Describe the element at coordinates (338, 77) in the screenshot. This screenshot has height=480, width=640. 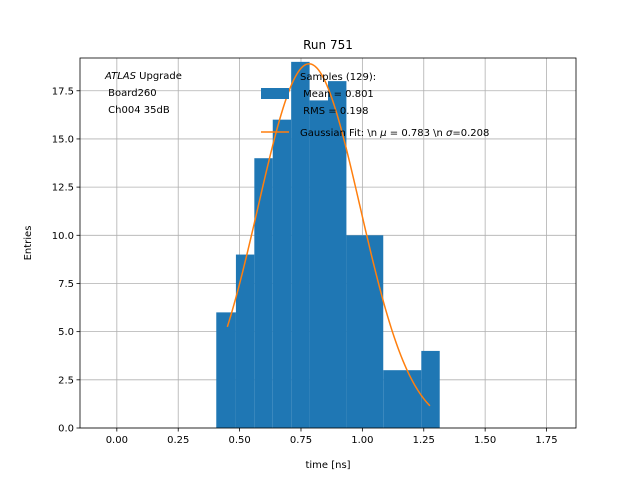
I see `legend-histogram-line-1: Samples (129):` at that location.